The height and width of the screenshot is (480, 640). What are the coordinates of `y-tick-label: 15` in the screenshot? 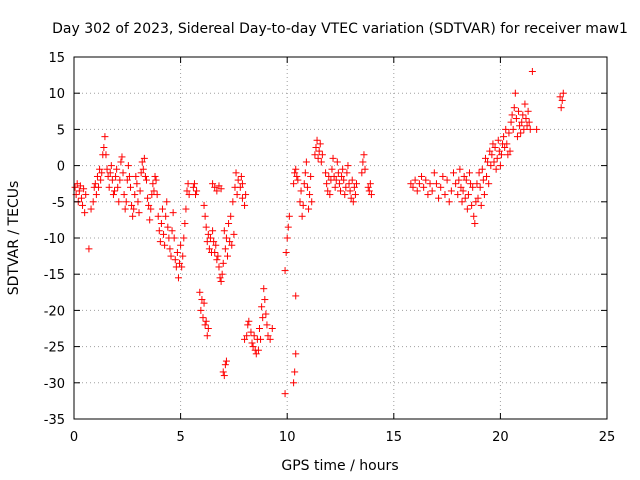 It's located at (56, 58).